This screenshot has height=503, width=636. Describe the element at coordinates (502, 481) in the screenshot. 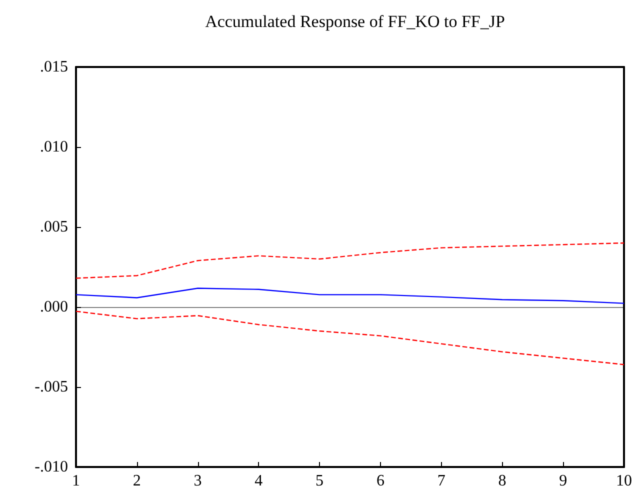

I see `x-tick-label: 8` at that location.